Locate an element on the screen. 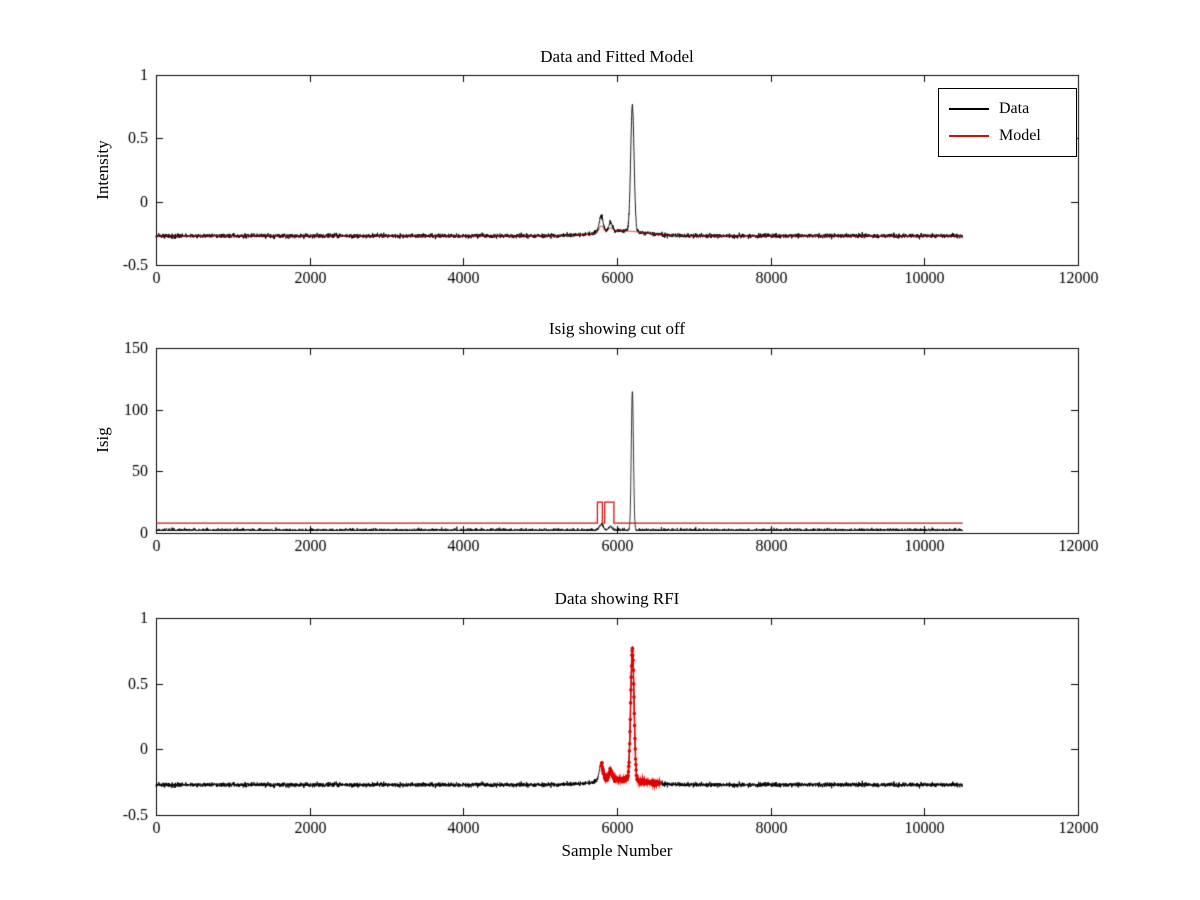  legend-label-data: Data is located at coordinates (1014, 109).